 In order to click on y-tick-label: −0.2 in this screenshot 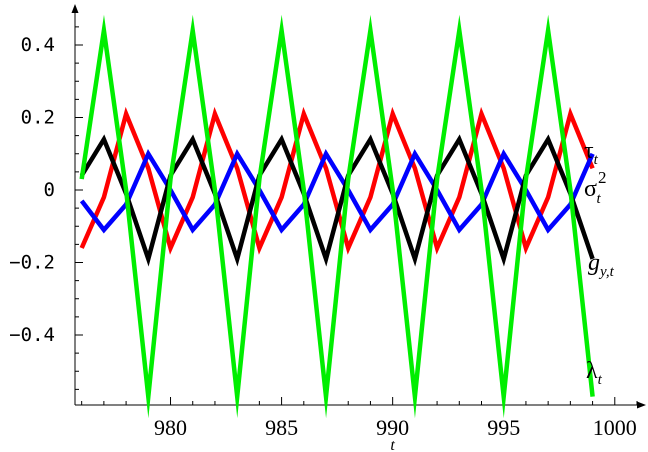, I will do `click(32, 263)`.